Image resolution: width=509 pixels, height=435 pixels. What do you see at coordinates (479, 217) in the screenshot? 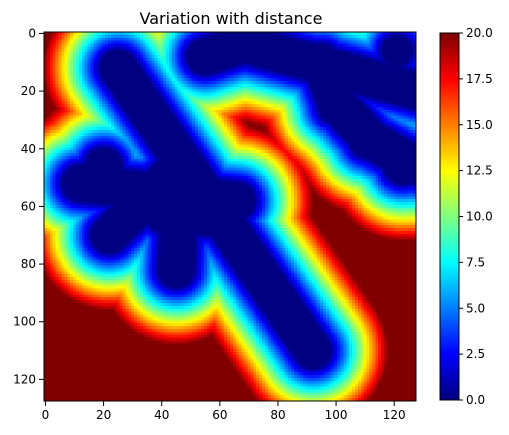
I see `colorbar-tick-label: 10.0` at bounding box center [479, 217].